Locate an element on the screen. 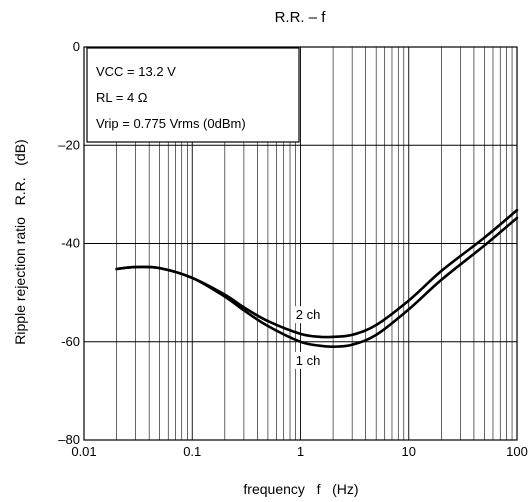 Image resolution: width=532 pixels, height=502 pixels. x-tick-label: 1 is located at coordinates (300, 451).